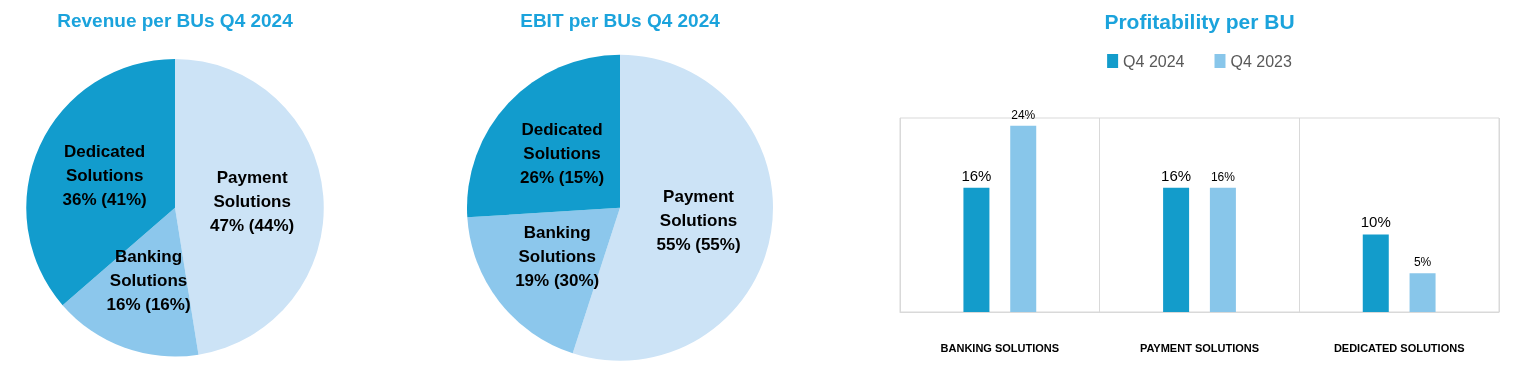 Image resolution: width=1519 pixels, height=371 pixels. I want to click on x-tick-label: PAYMENT SOLUTIONS, so click(1199, 347).